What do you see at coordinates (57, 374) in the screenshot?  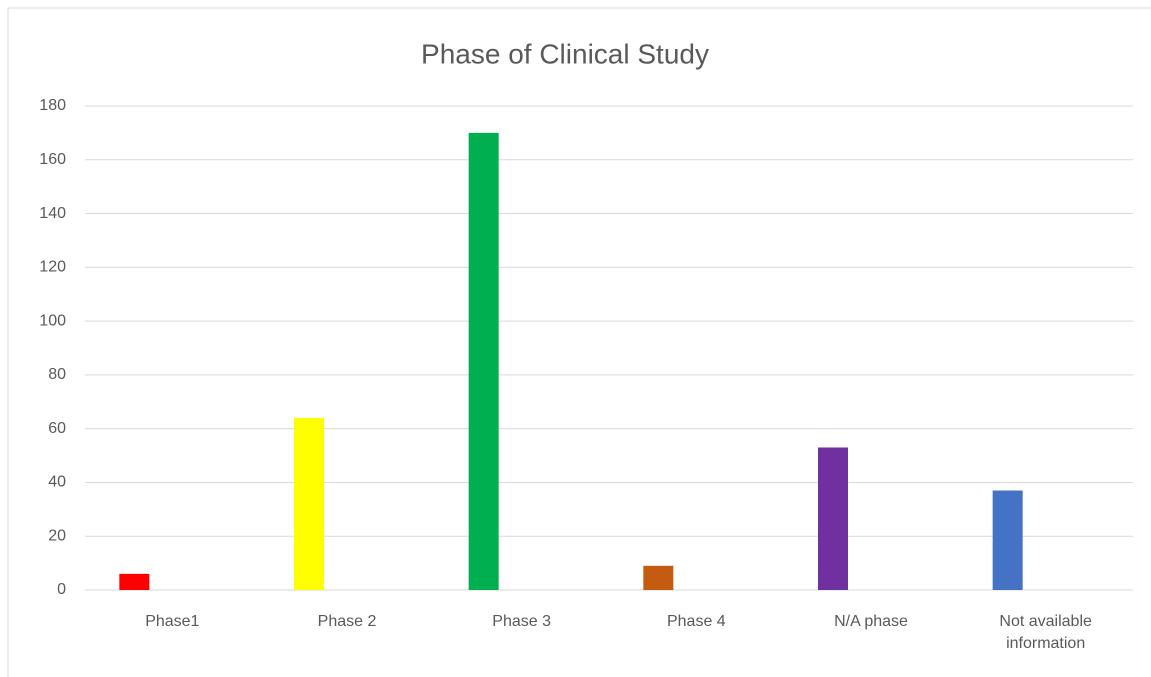 I see `y-tick-label: 80` at bounding box center [57, 374].